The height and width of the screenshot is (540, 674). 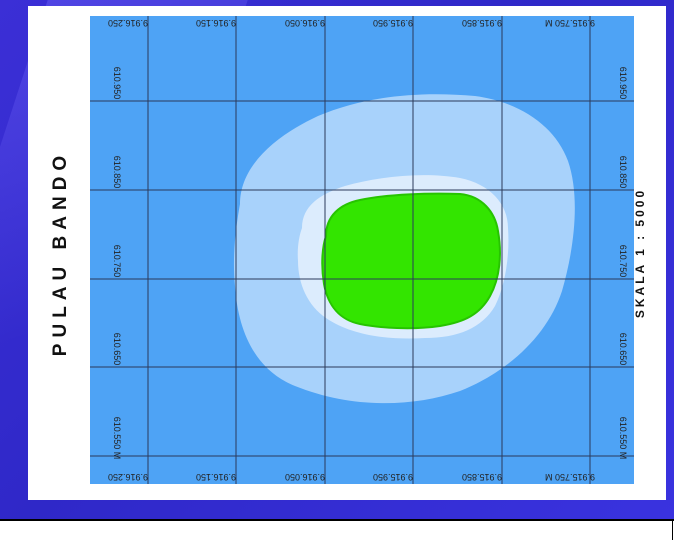 I want to click on bottom-label: 9.915.950, so click(x=393, y=477).